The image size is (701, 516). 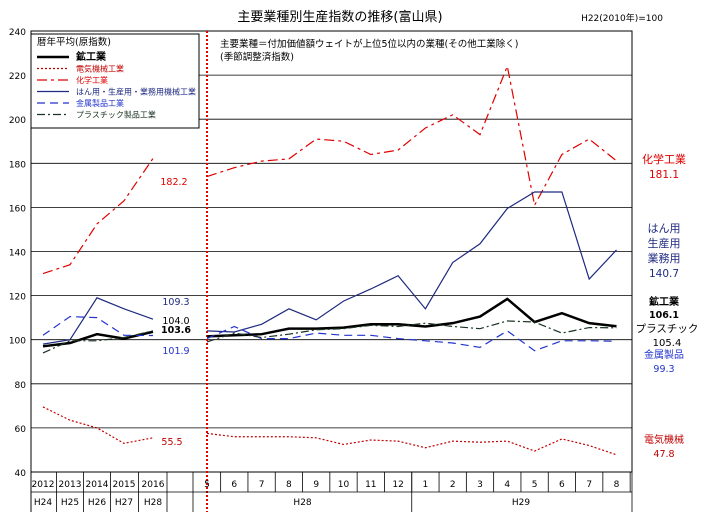 What do you see at coordinates (664, 175) in the screenshot?
I see `end-value-label: 181.1` at bounding box center [664, 175].